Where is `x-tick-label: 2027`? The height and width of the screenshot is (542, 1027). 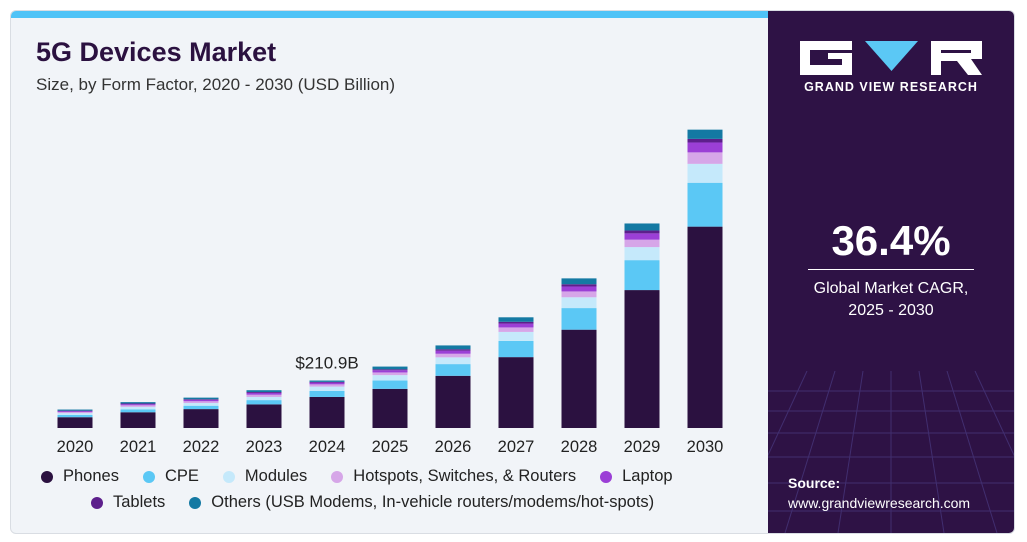 x-tick-label: 2027 is located at coordinates (516, 447).